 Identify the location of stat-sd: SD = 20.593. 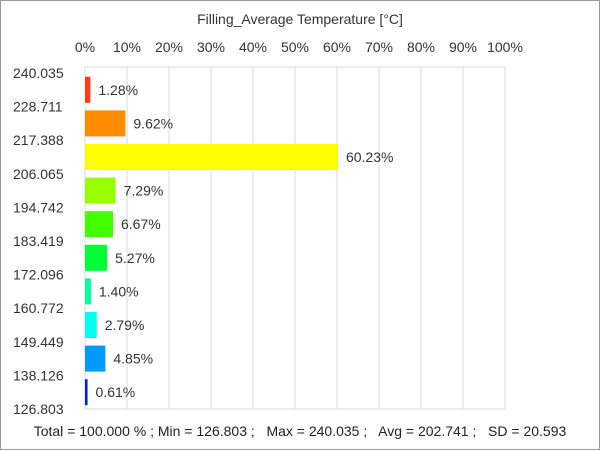
(527, 431).